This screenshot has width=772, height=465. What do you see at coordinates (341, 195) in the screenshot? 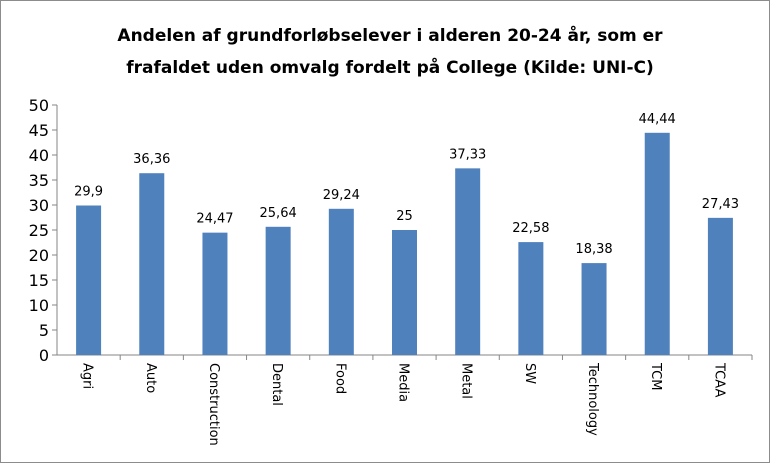
I see `data-label: 29,24` at bounding box center [341, 195].